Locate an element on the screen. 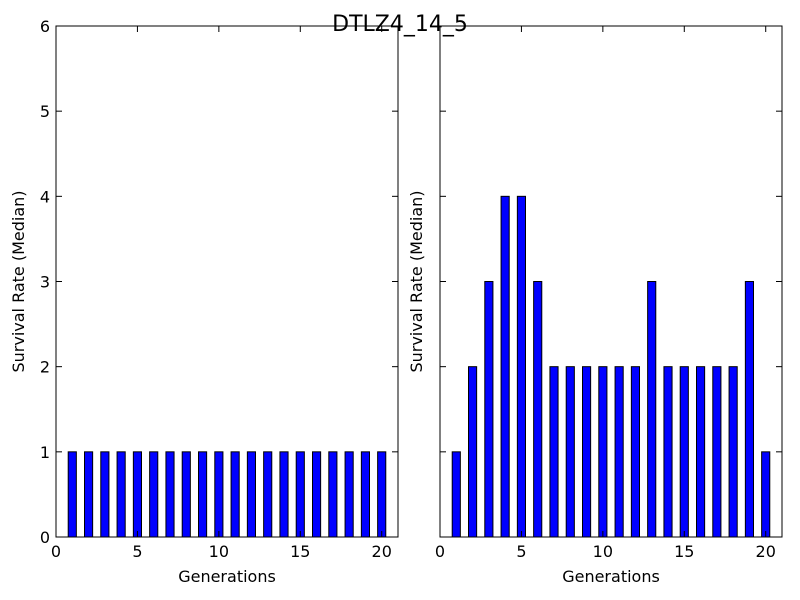 This screenshot has width=800, height=600. y-tick-label: 6 is located at coordinates (45, 26).